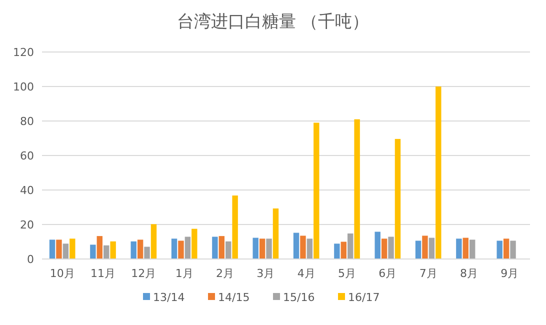 The image size is (546, 325). Describe the element at coordinates (62, 273) in the screenshot. I see `x-tick-label: 10月` at that location.